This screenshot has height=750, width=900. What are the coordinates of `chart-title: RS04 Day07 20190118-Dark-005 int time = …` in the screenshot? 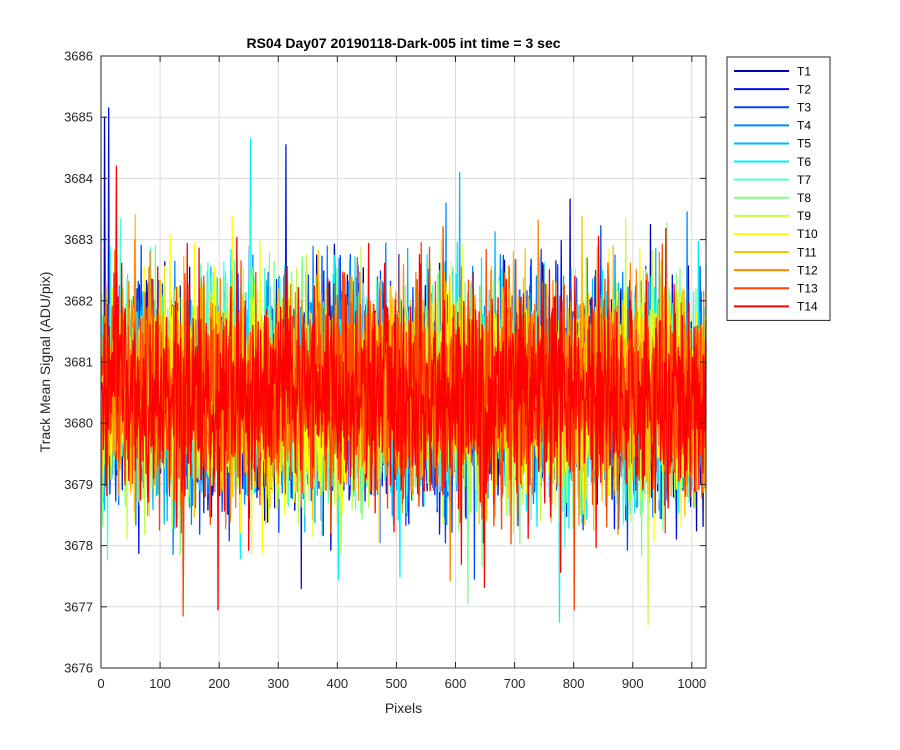 It's located at (403, 43).